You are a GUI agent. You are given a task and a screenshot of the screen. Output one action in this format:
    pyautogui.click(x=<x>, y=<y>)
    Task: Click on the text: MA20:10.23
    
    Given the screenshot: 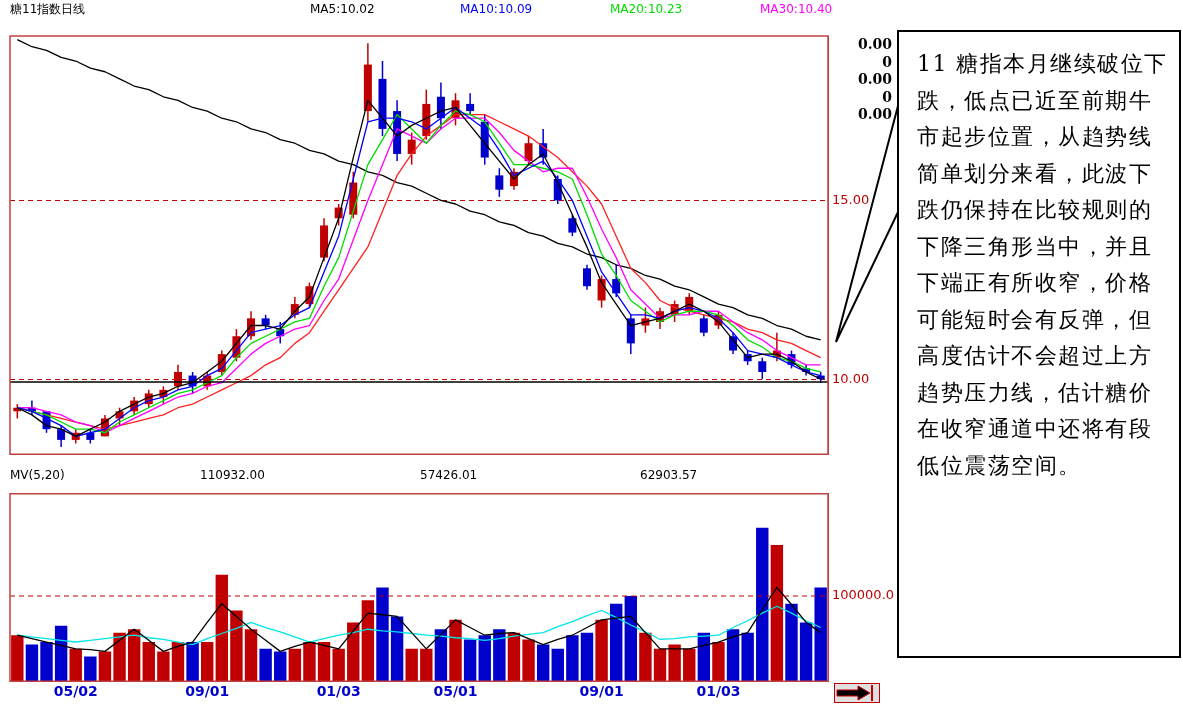 What is the action you would take?
    pyautogui.click(x=647, y=9)
    